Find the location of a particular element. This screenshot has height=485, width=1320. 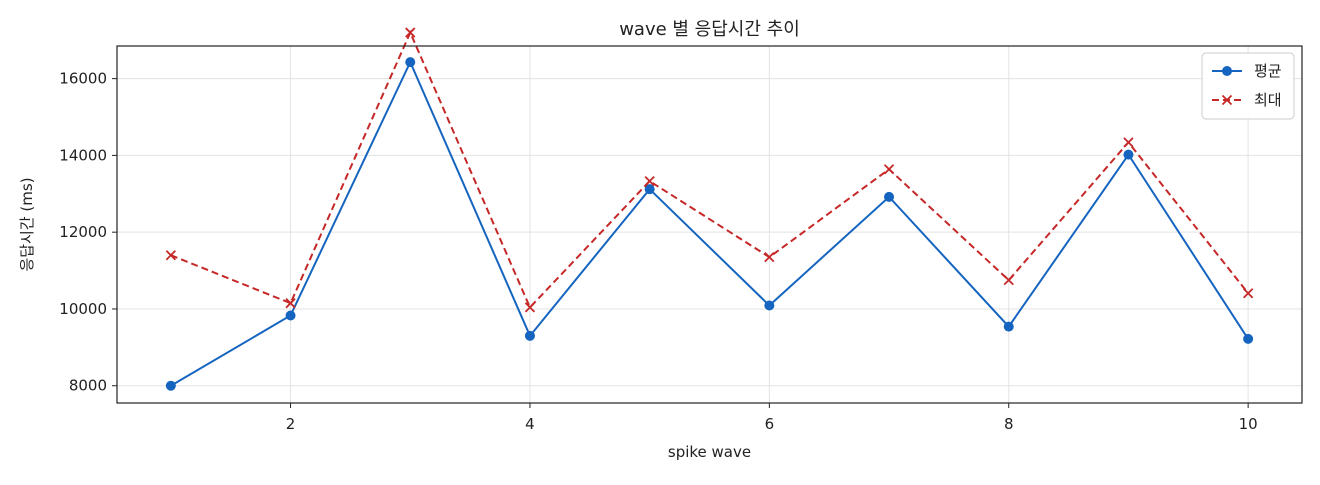

y-tick-label: 16000 is located at coordinates (83, 79).